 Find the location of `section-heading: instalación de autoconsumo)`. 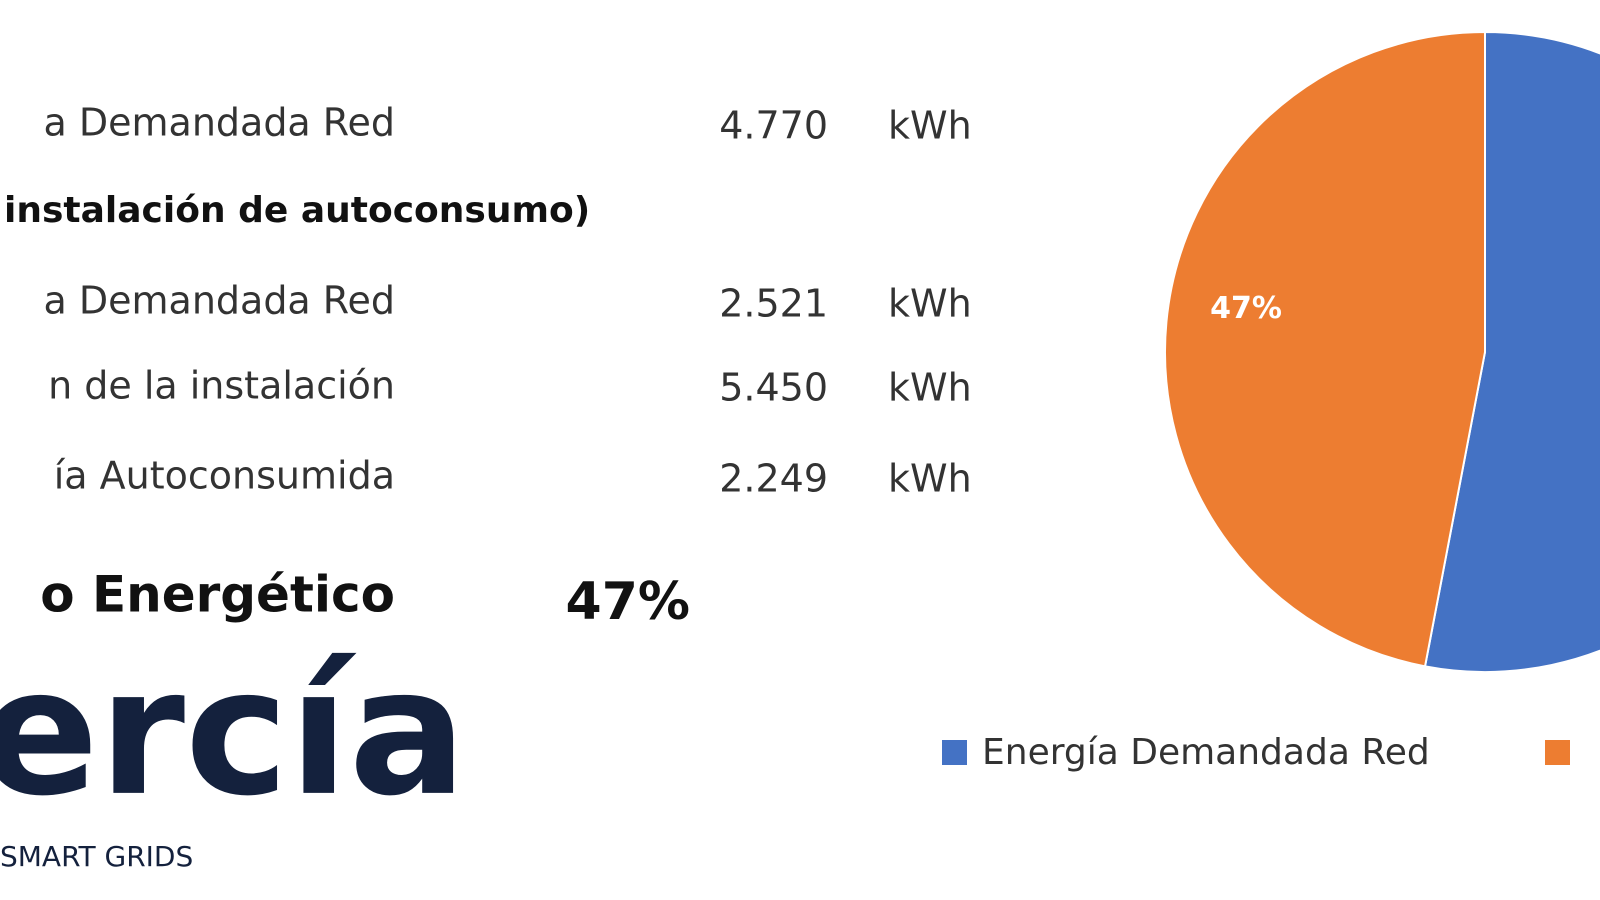

section-heading: instalación de autoconsumo) is located at coordinates (297, 210).